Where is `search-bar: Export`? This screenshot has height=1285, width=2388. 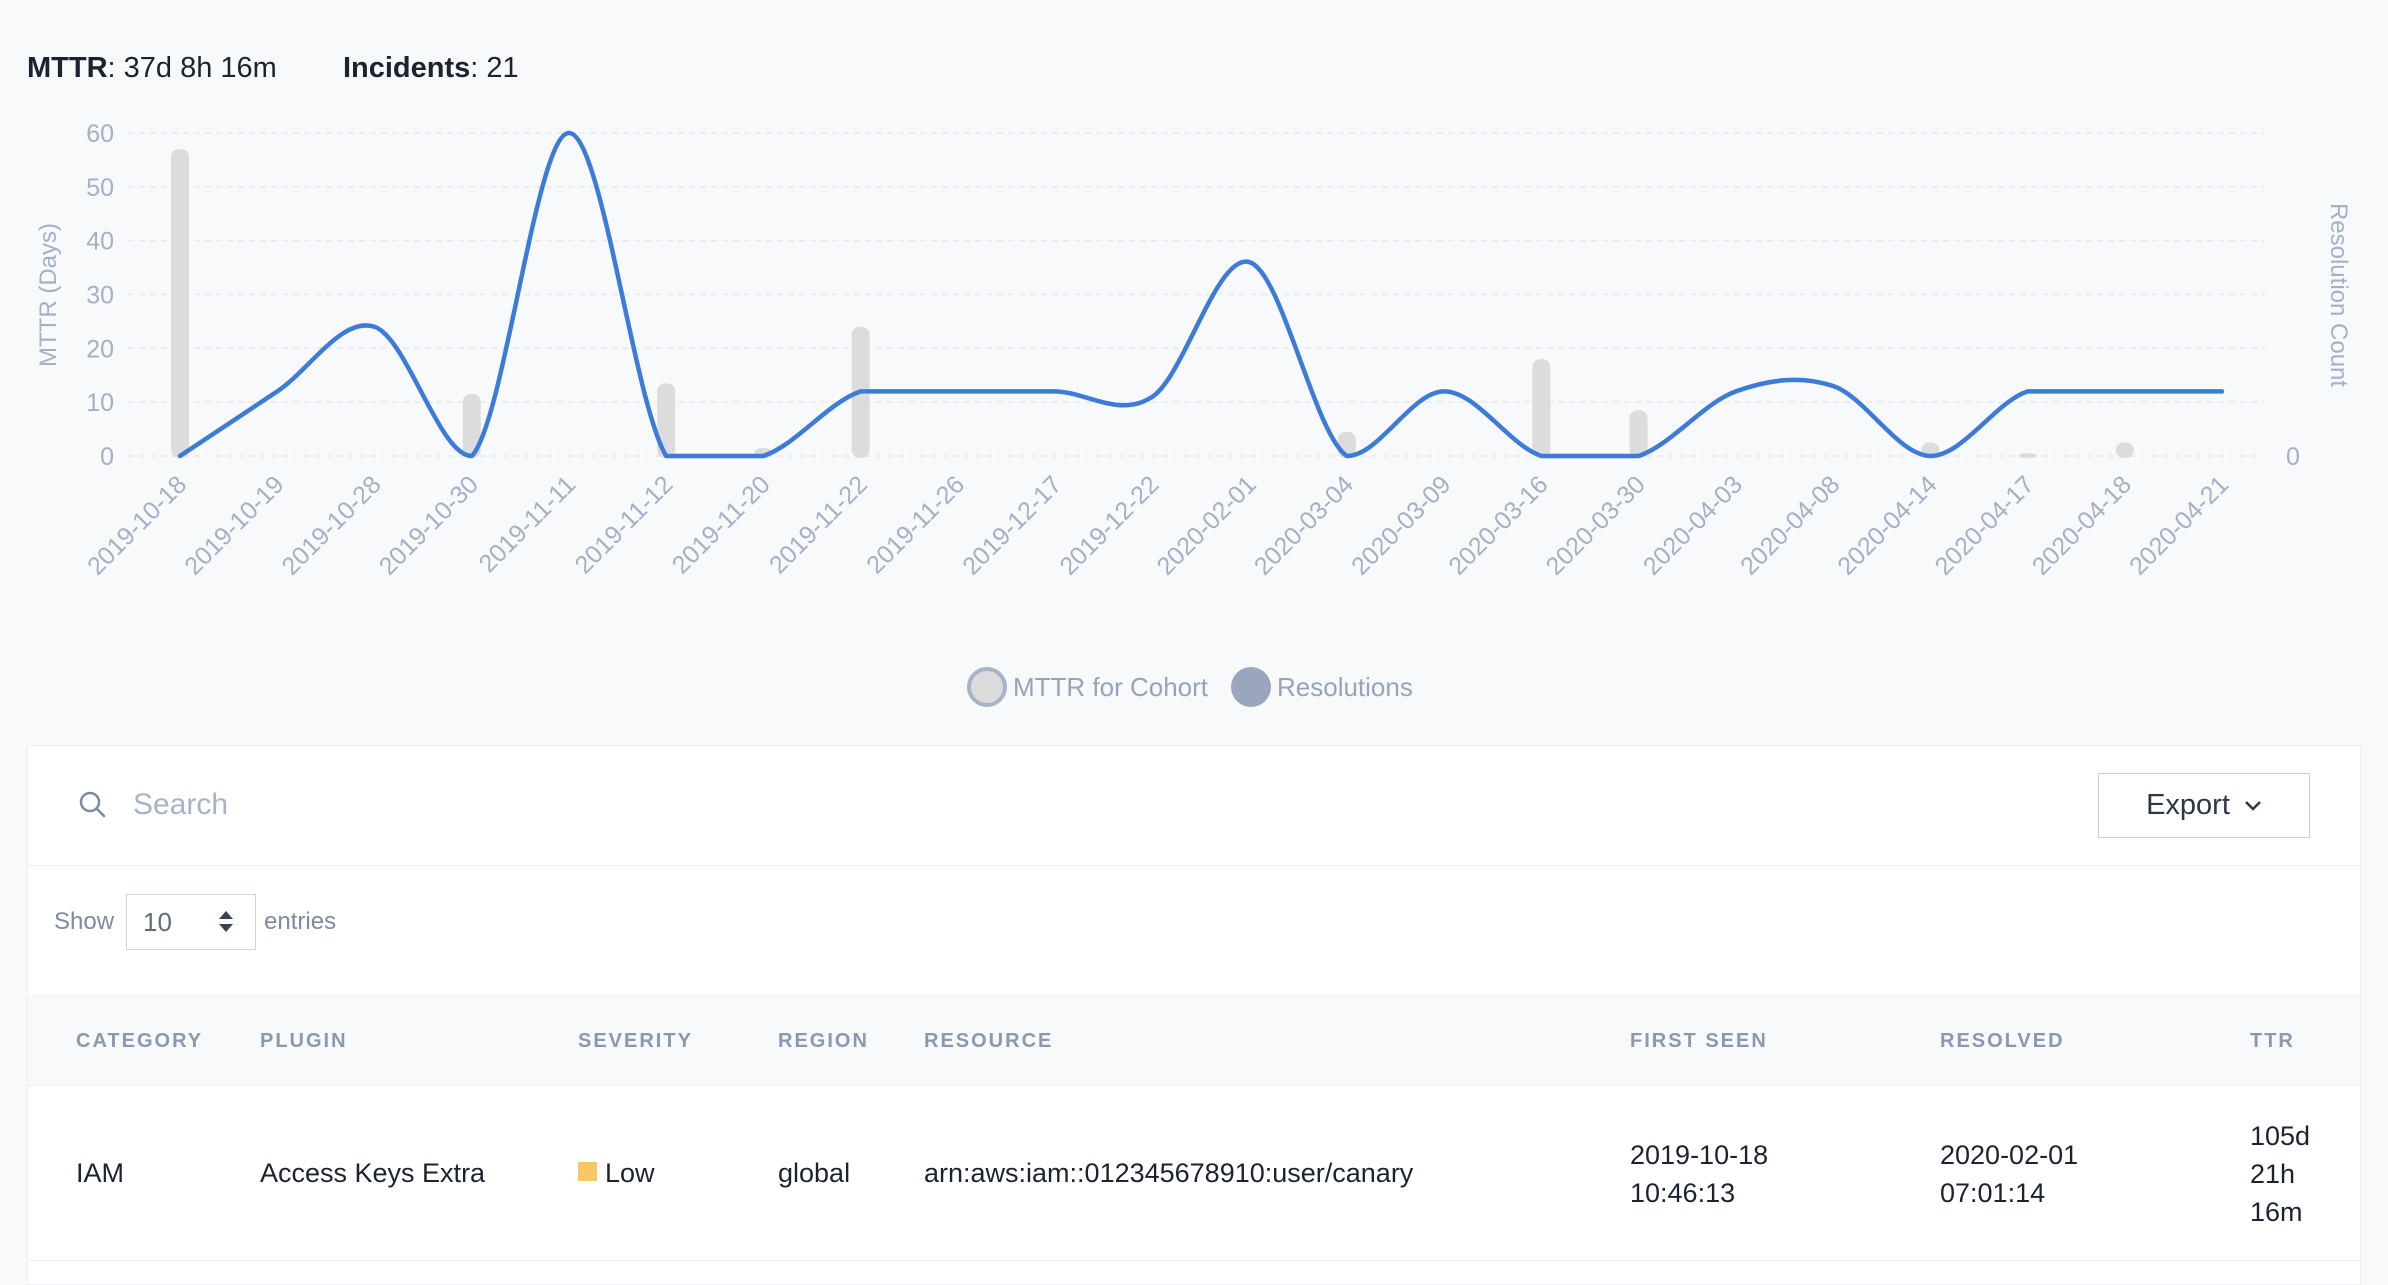 search-bar: Export is located at coordinates (1194, 806).